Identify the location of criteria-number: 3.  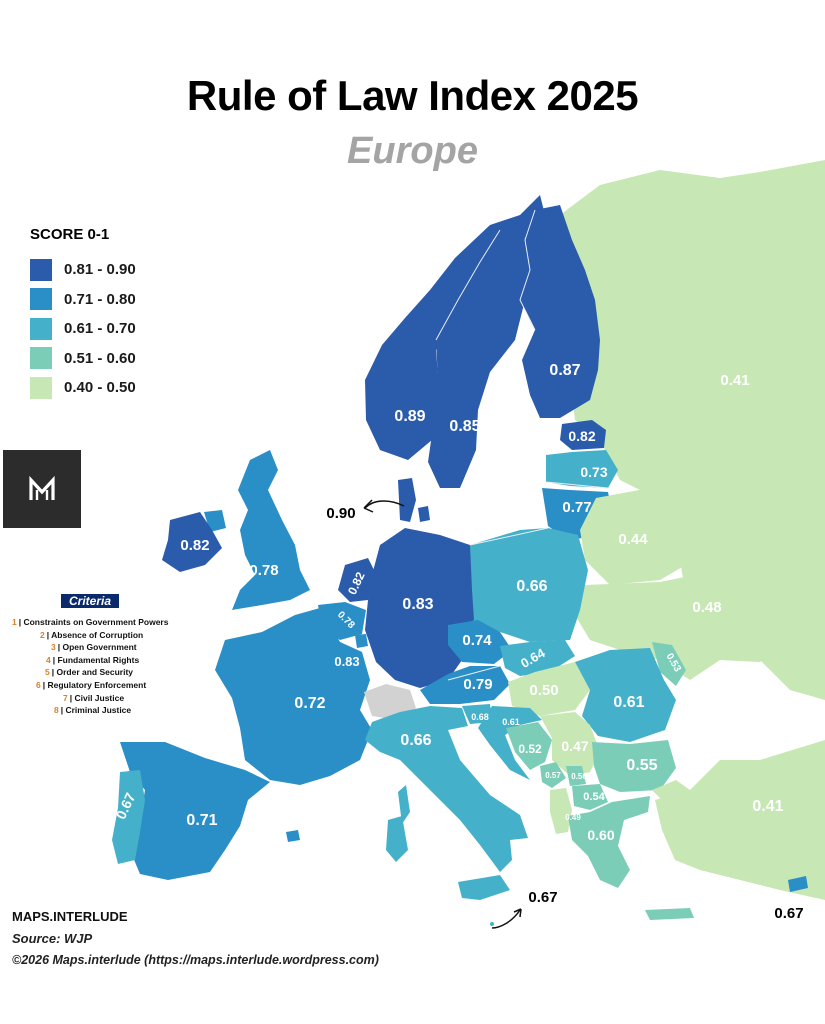
(53, 647).